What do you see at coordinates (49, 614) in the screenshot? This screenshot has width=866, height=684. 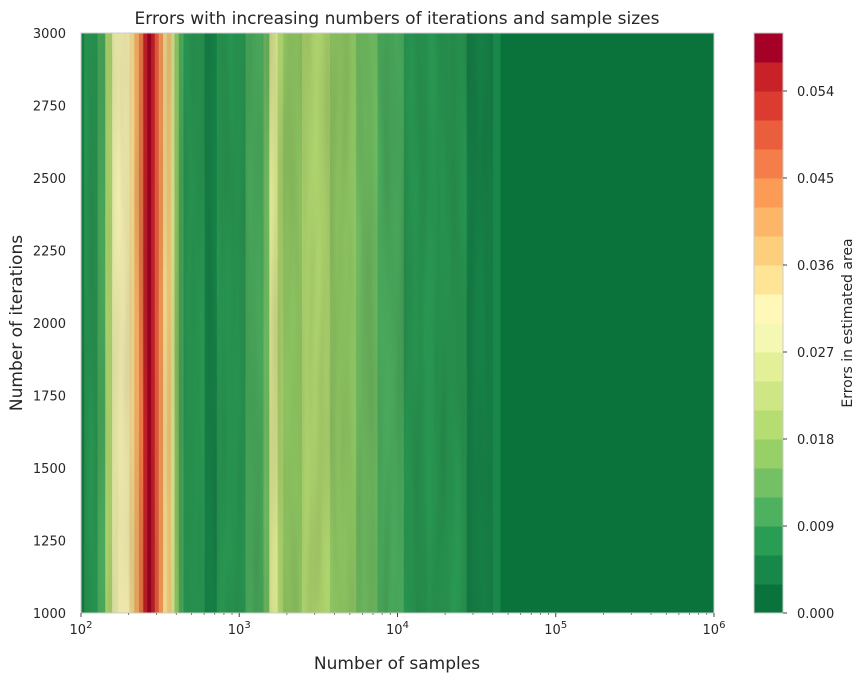 I see `y-tick-label: 1000` at bounding box center [49, 614].